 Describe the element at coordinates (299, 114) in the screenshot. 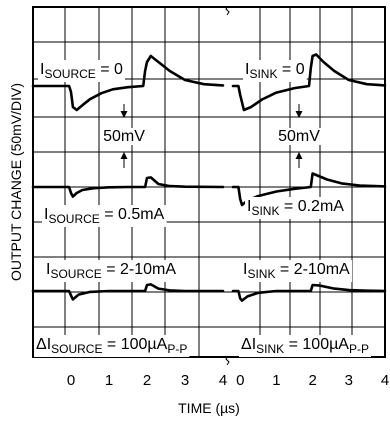

I see `right-scale-arrow-down-head` at that location.